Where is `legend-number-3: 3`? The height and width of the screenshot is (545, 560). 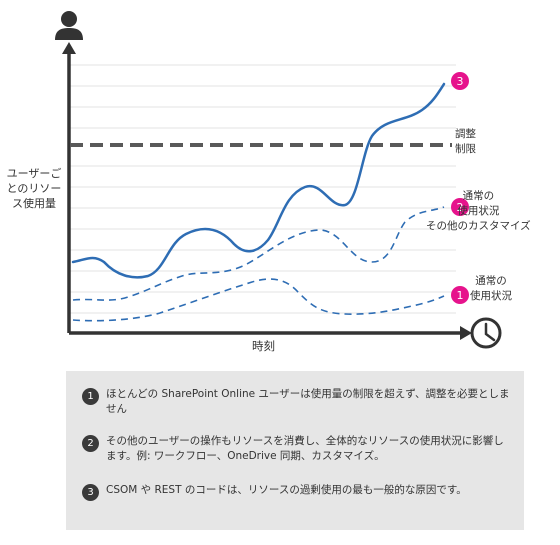 legend-number-3: 3 is located at coordinates (90, 492).